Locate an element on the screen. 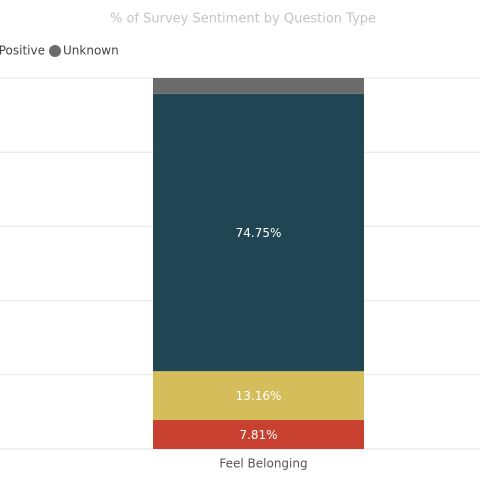  data-label: 74.75% is located at coordinates (259, 233).